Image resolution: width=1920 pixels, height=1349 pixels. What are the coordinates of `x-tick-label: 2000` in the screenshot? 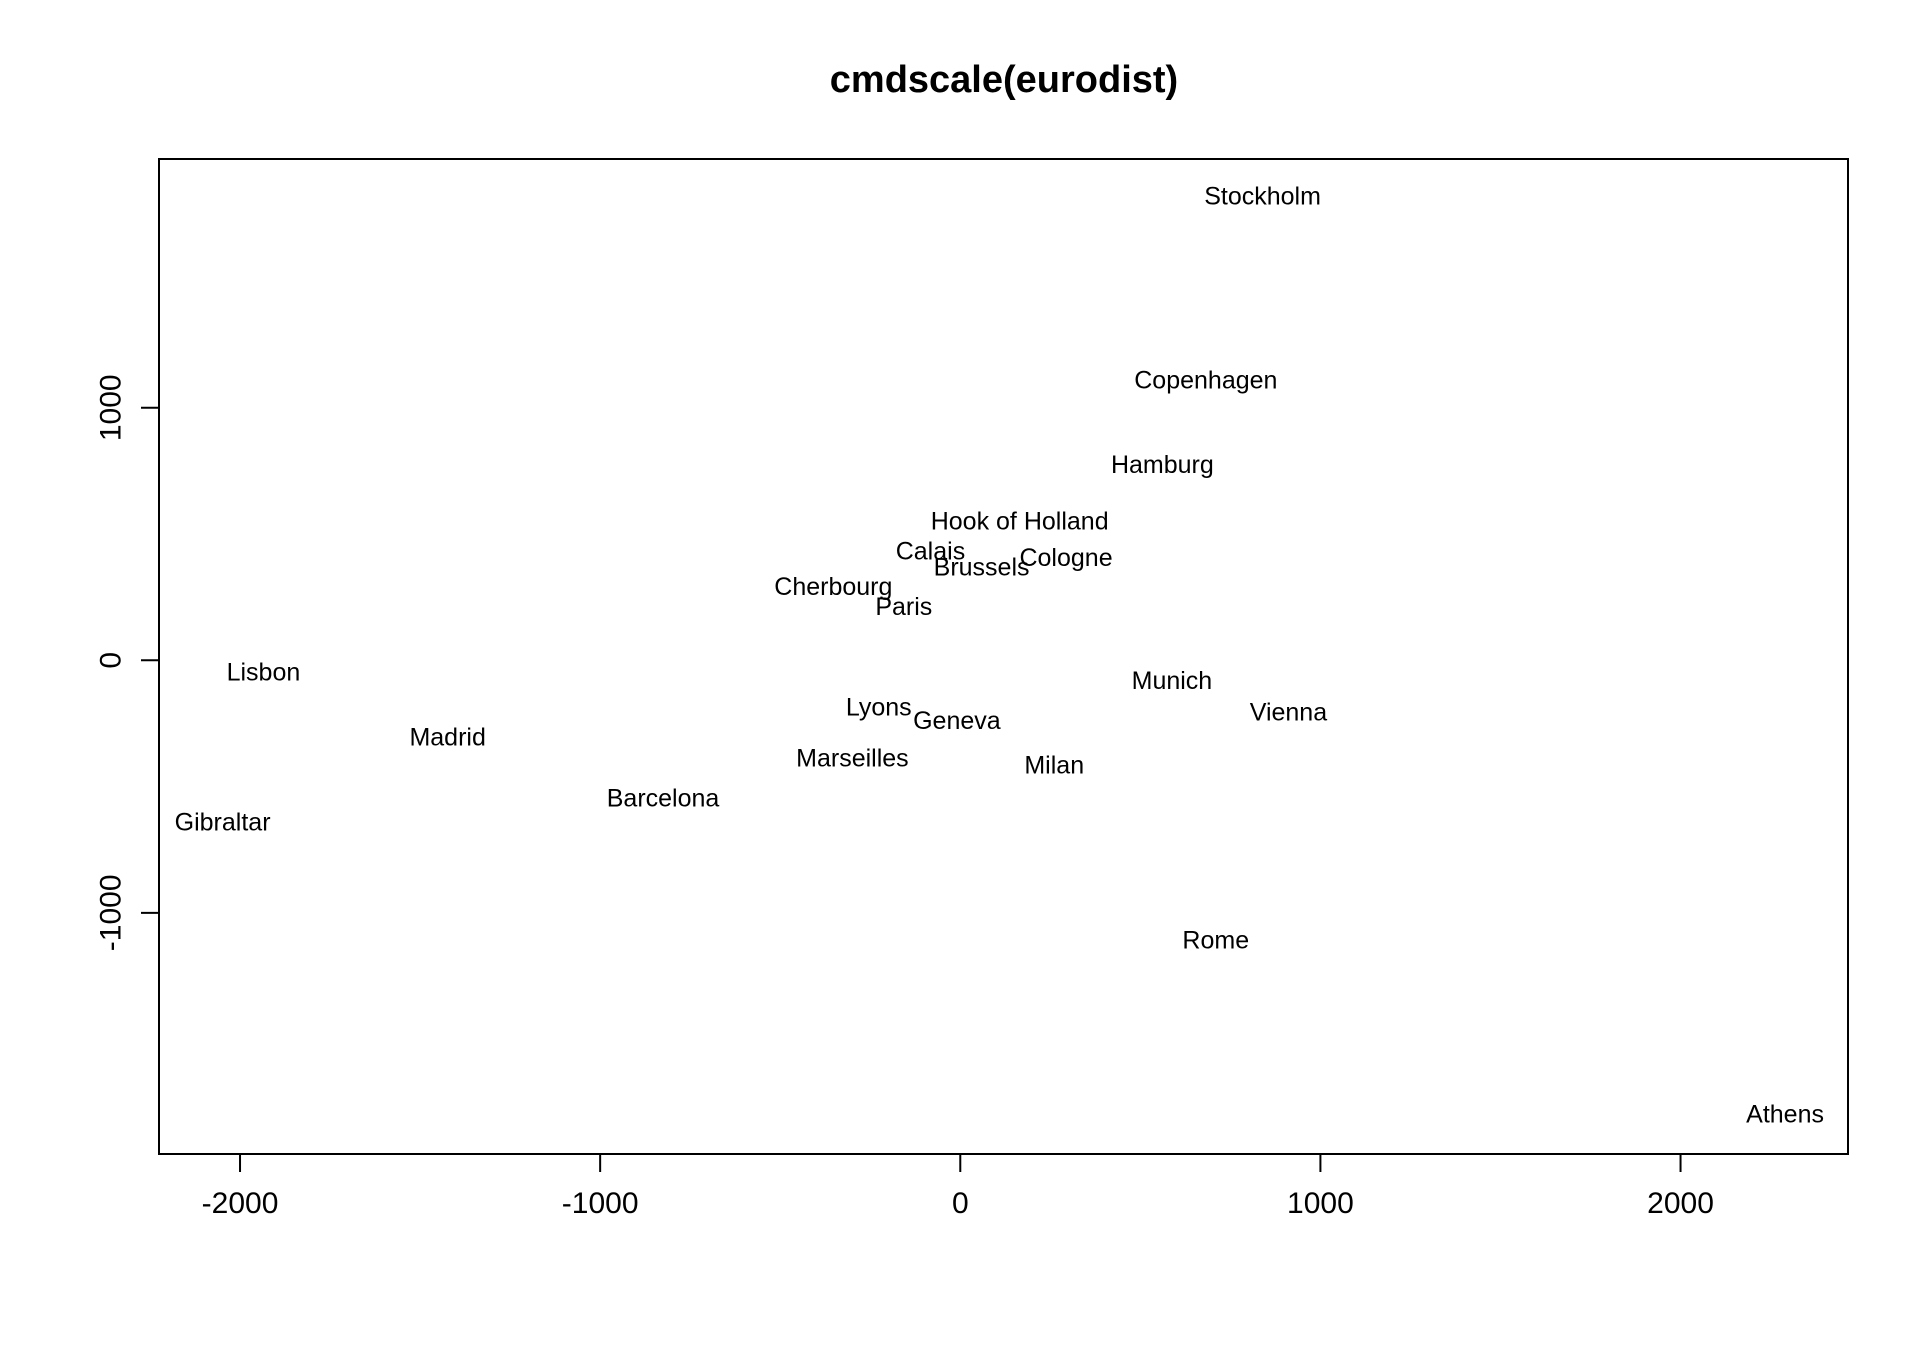 It's located at (1680, 1203).